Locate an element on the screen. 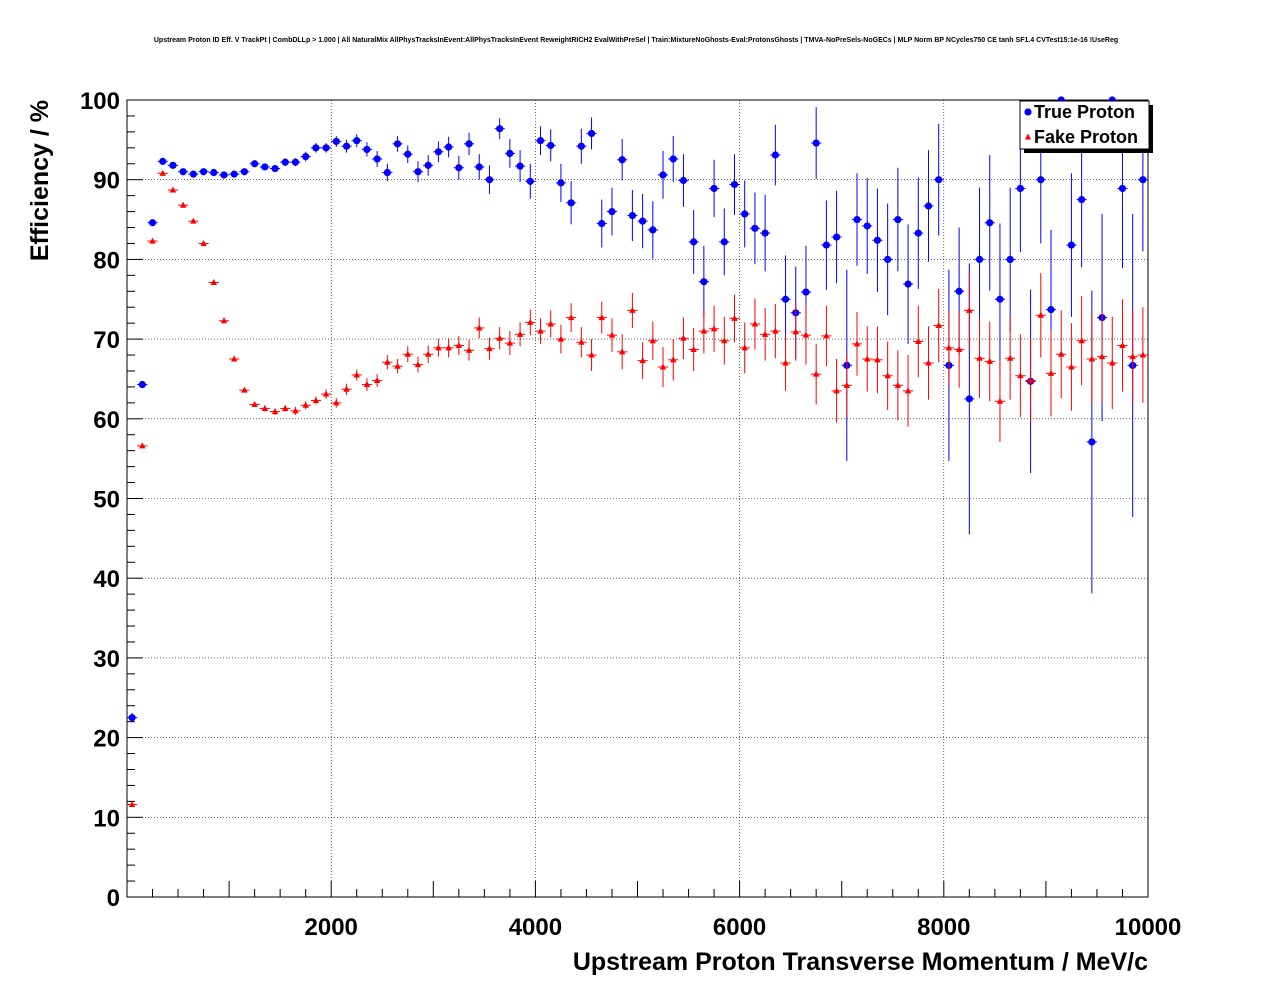  legend-label: Fake Proton is located at coordinates (1086, 137).